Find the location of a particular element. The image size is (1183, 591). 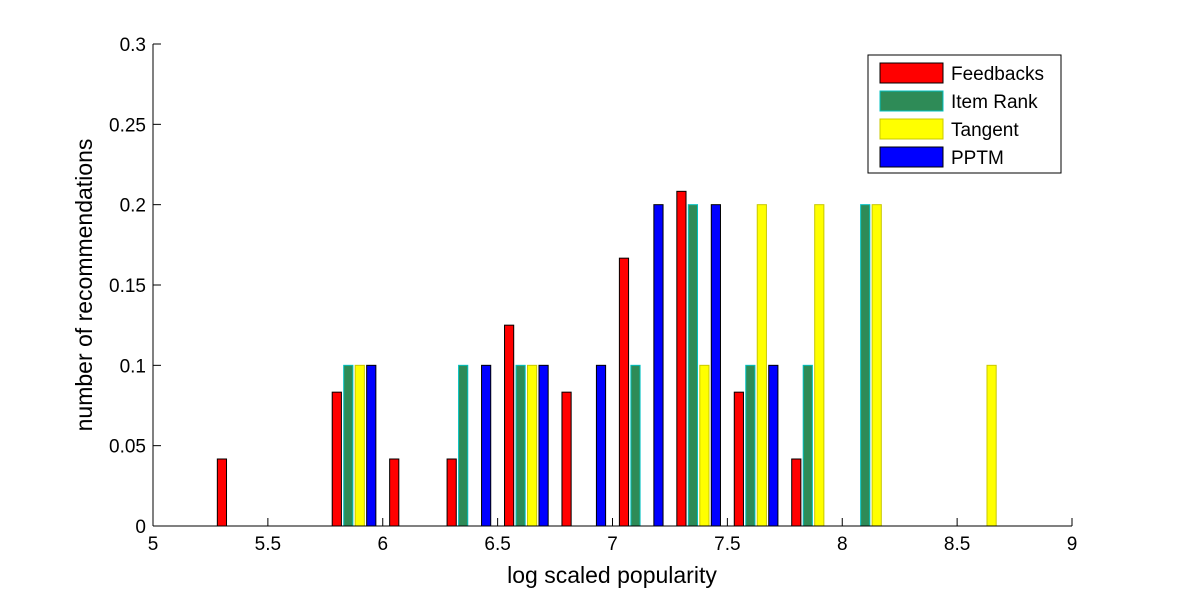

legend-label-tangent: Tangent is located at coordinates (985, 130).